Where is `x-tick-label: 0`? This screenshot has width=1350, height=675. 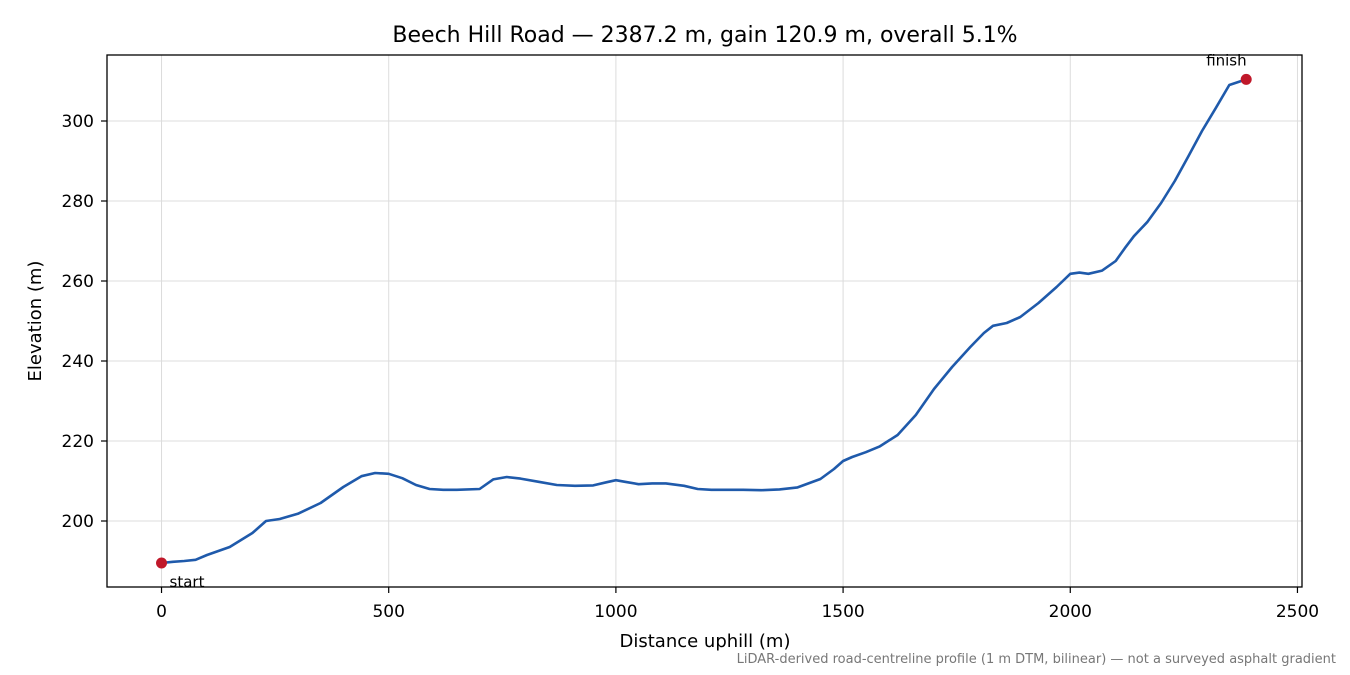 x-tick-label: 0 is located at coordinates (161, 612).